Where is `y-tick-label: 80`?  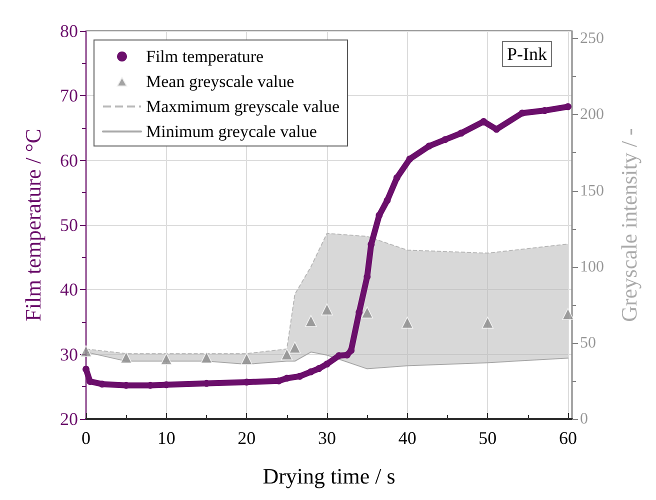 y-tick-label: 80 is located at coordinates (69, 31).